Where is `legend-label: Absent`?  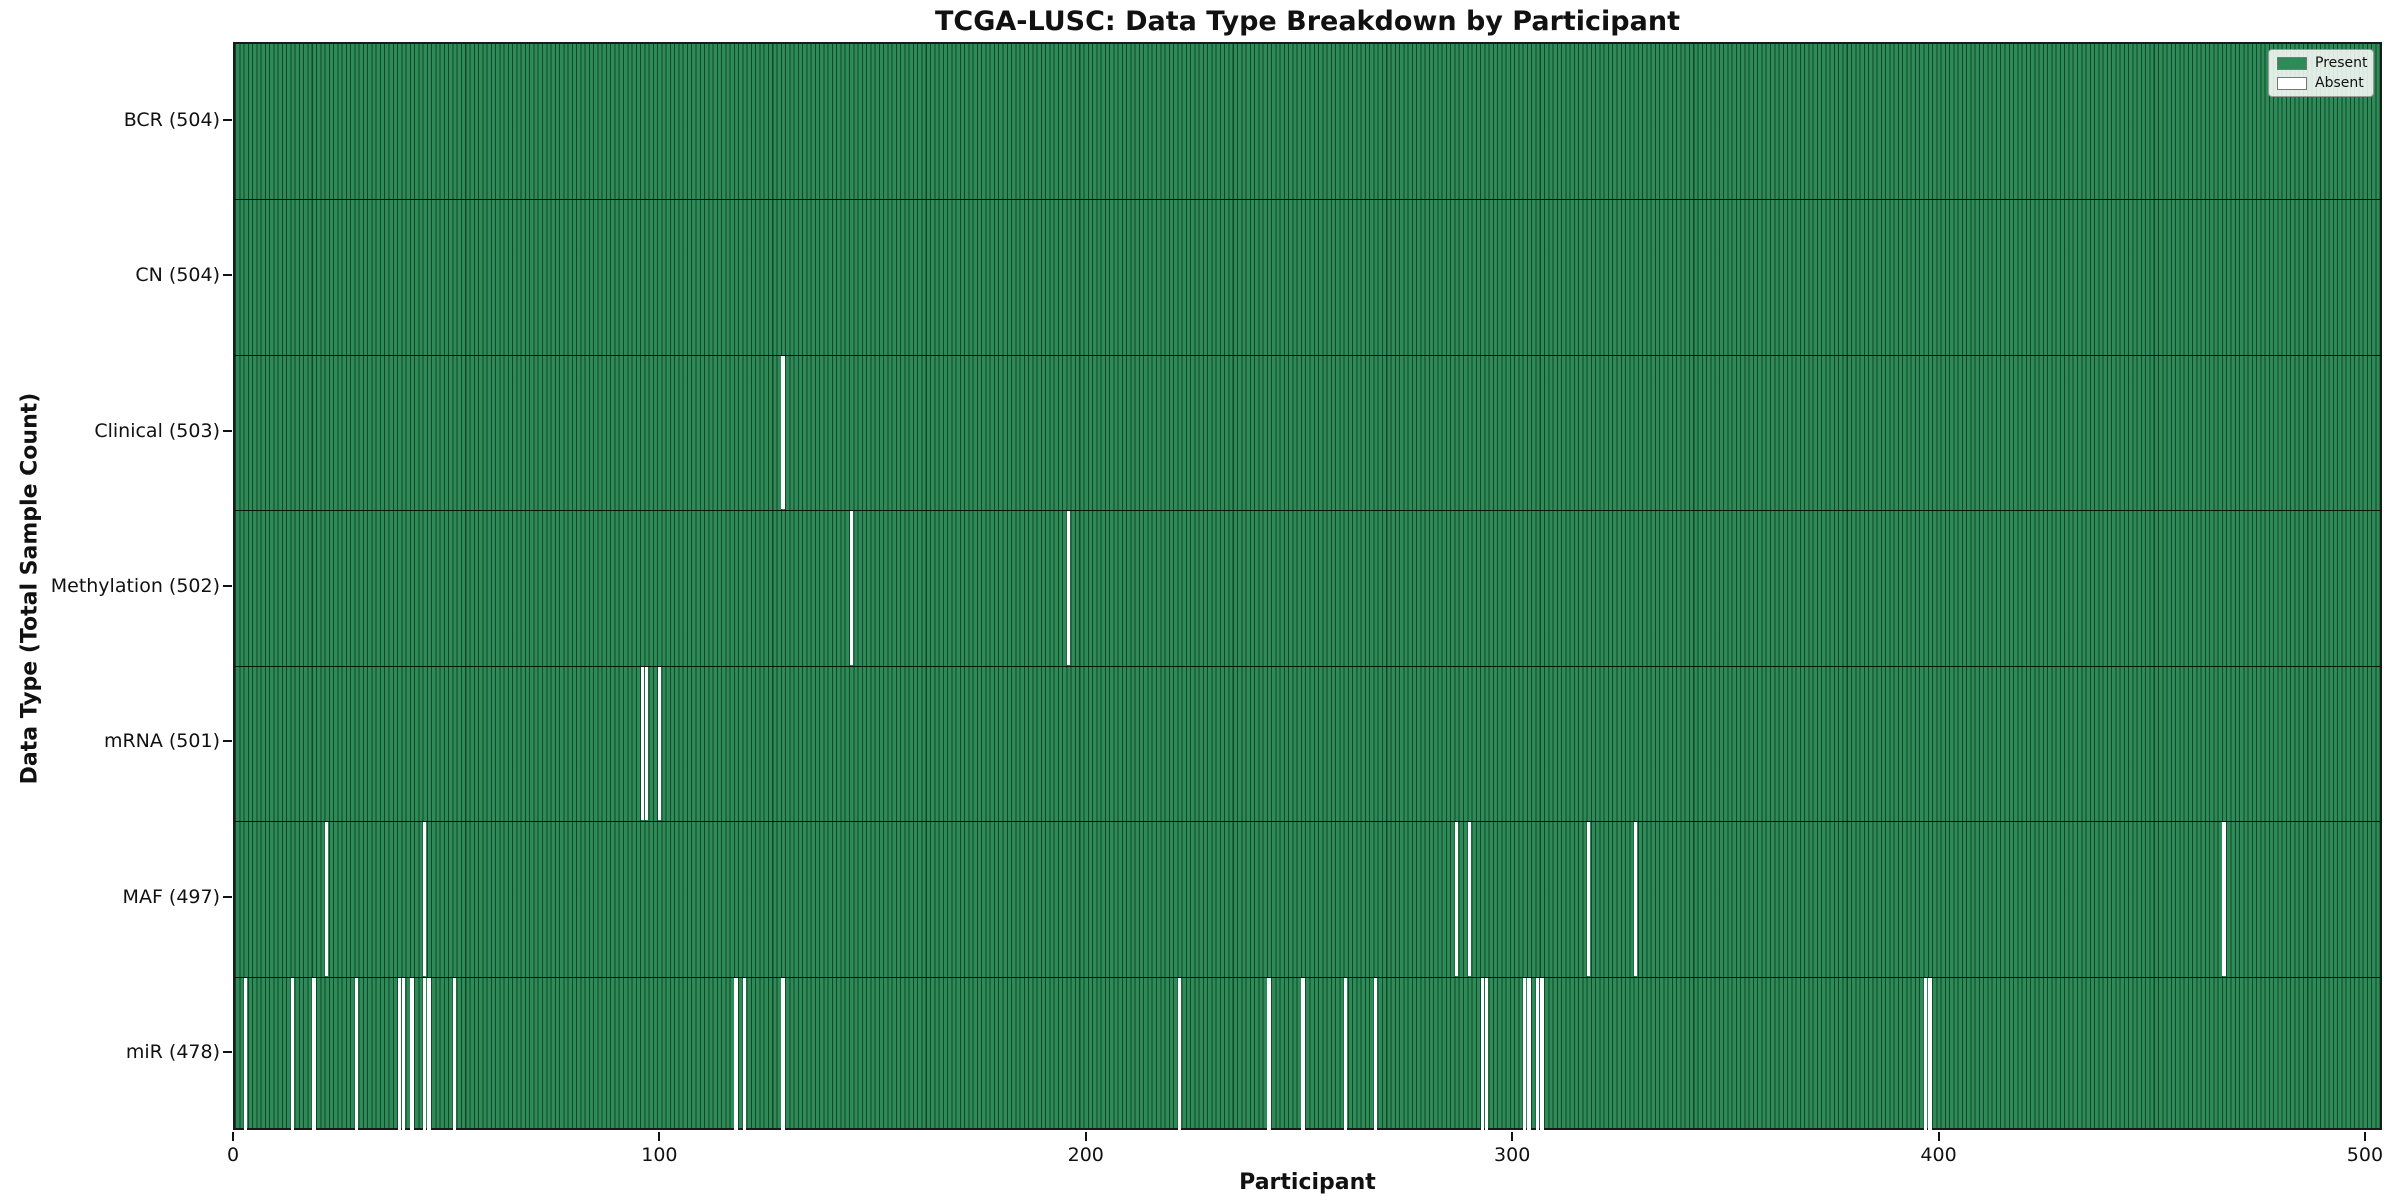
legend-label: Absent is located at coordinates (2339, 83).